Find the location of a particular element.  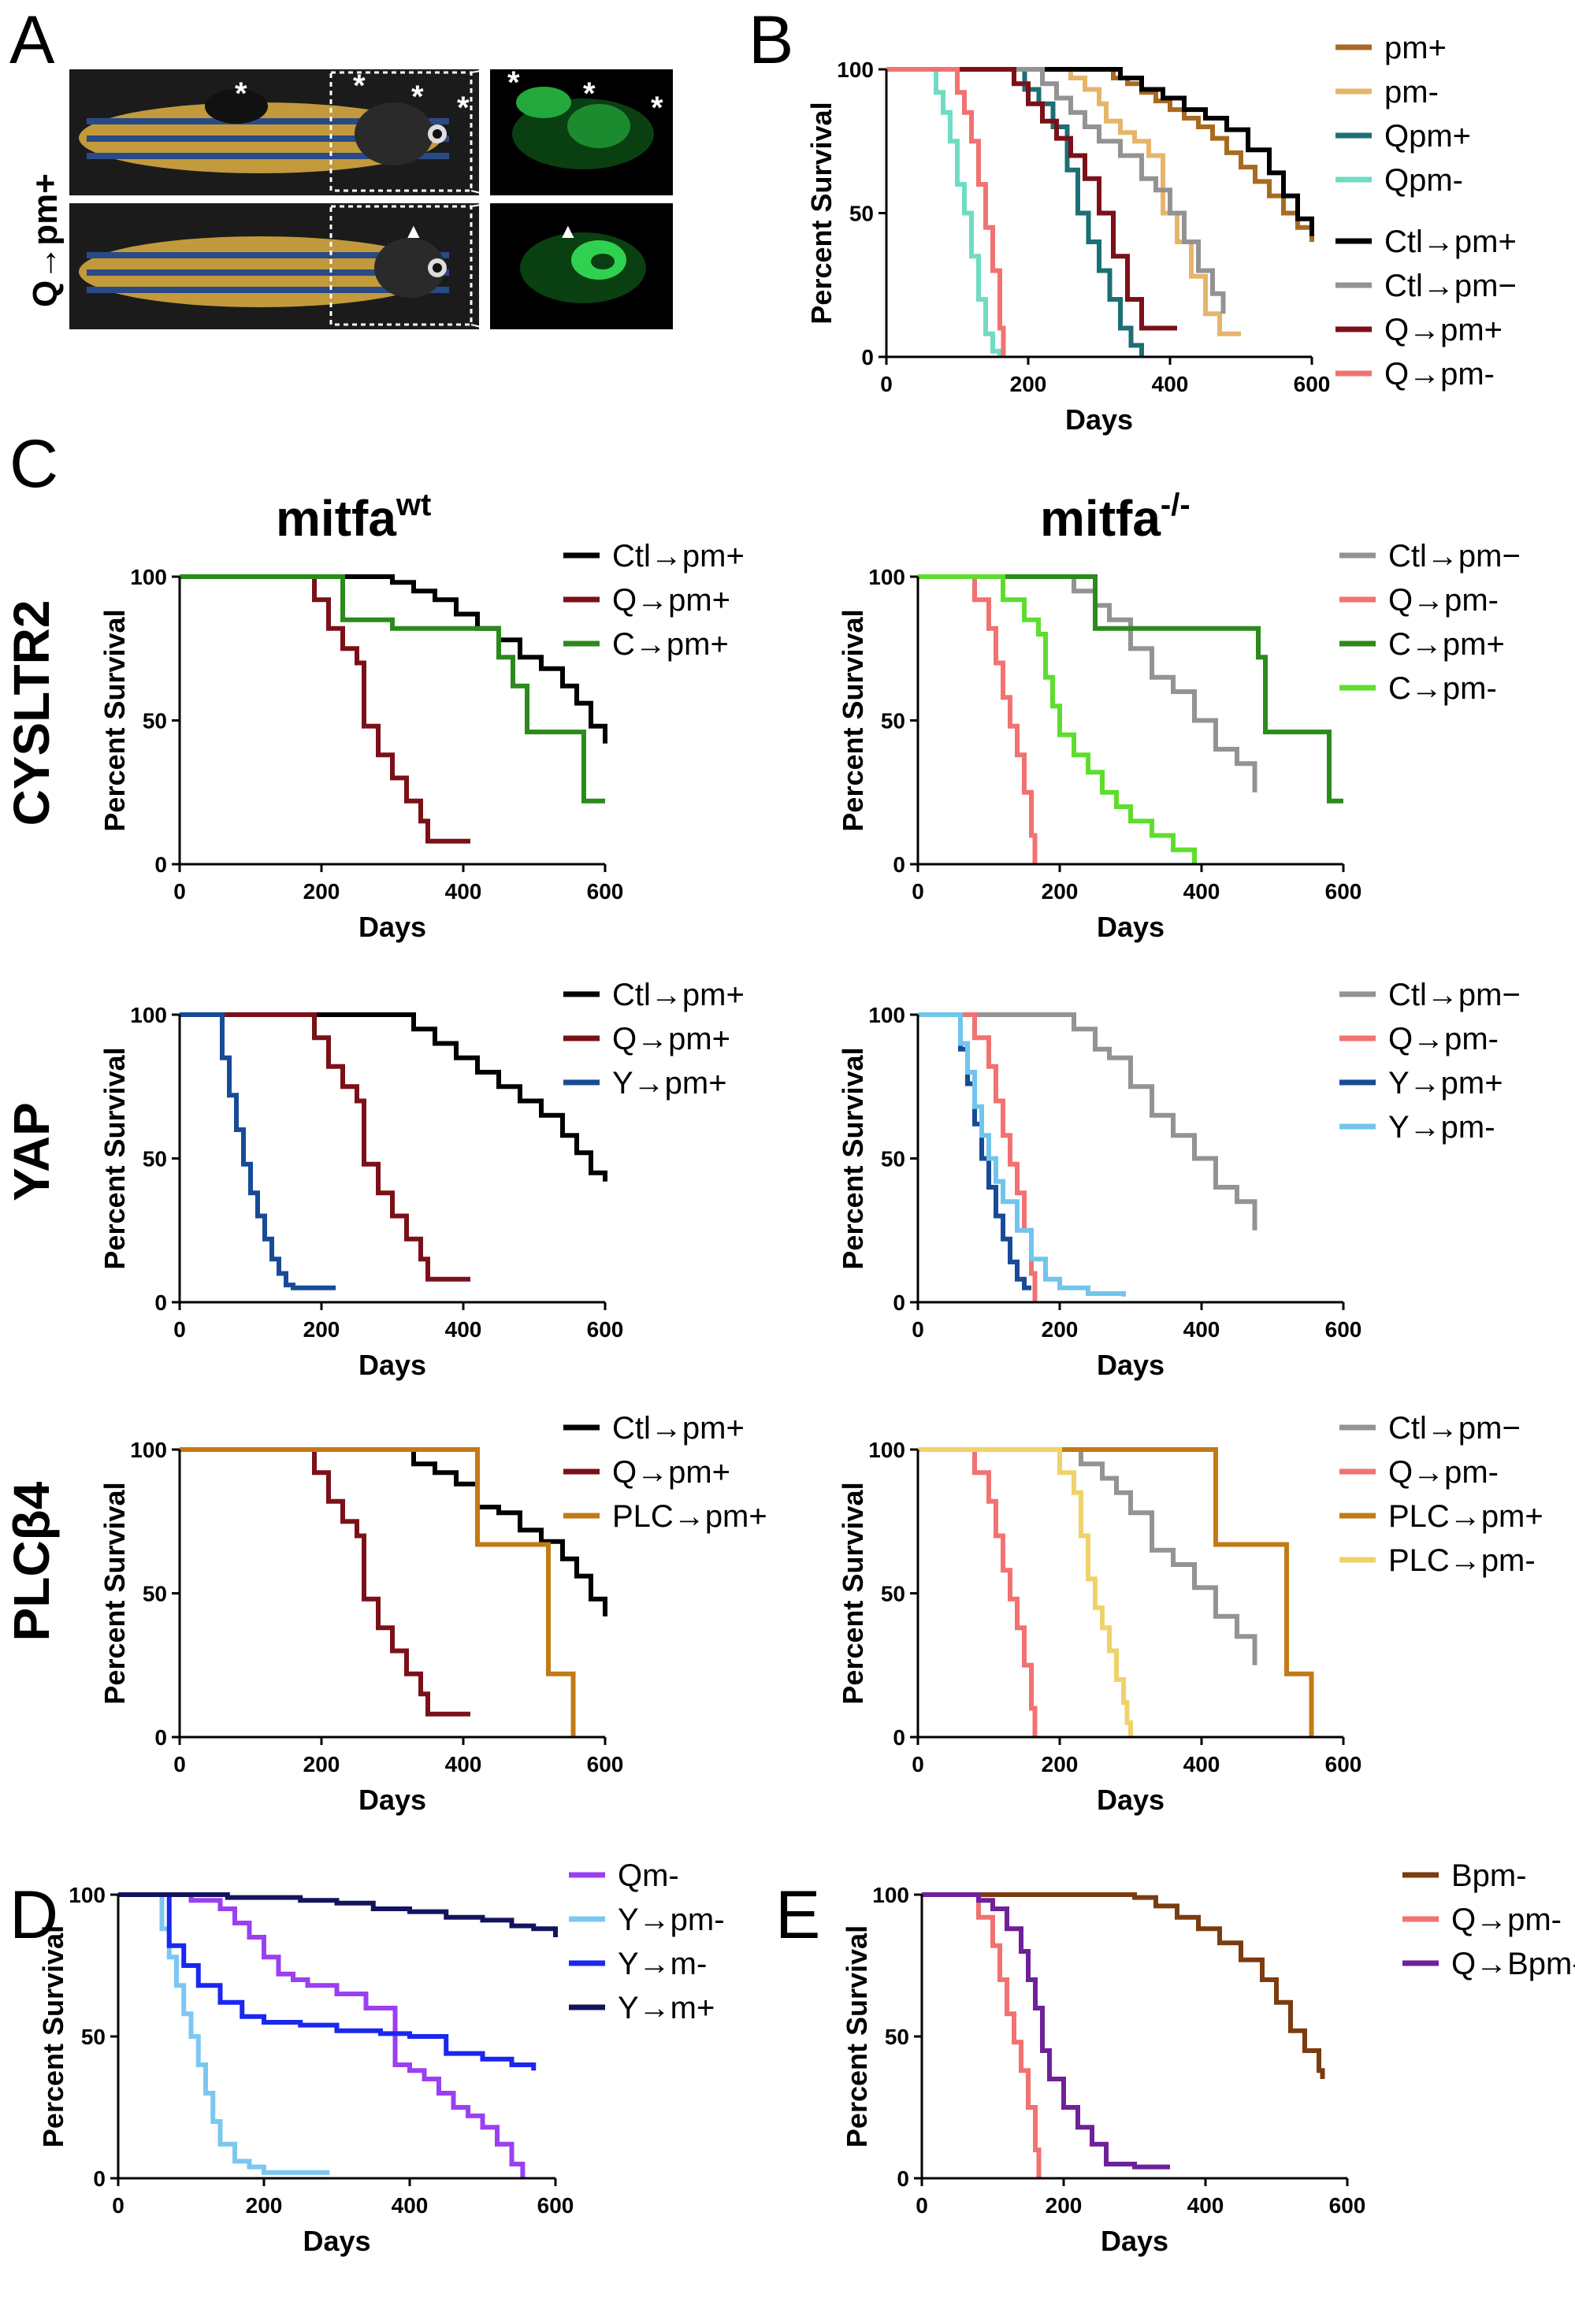

chart-c-yap-mut-y-tick-label: 50 is located at coordinates (893, 1159).